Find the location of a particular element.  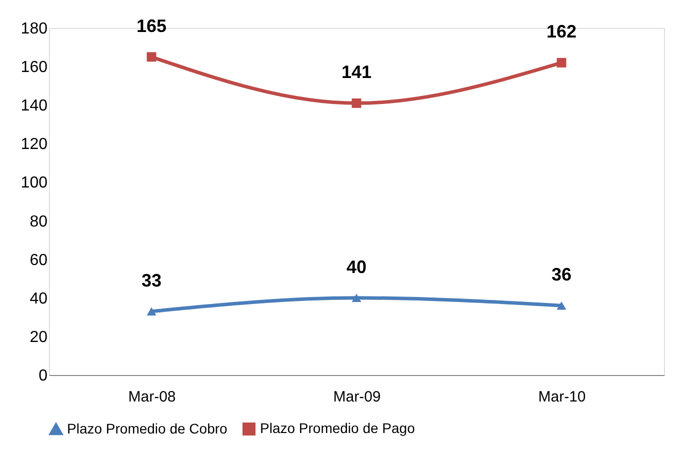

y-tick-label: 80 is located at coordinates (39, 221).